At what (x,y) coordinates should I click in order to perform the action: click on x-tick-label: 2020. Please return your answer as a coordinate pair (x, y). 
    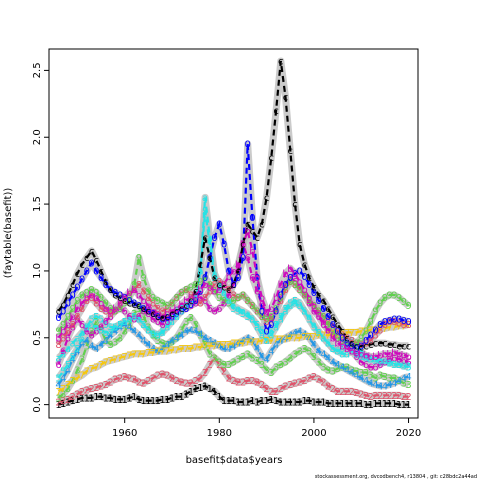
    Looking at the image, I should click on (408, 433).